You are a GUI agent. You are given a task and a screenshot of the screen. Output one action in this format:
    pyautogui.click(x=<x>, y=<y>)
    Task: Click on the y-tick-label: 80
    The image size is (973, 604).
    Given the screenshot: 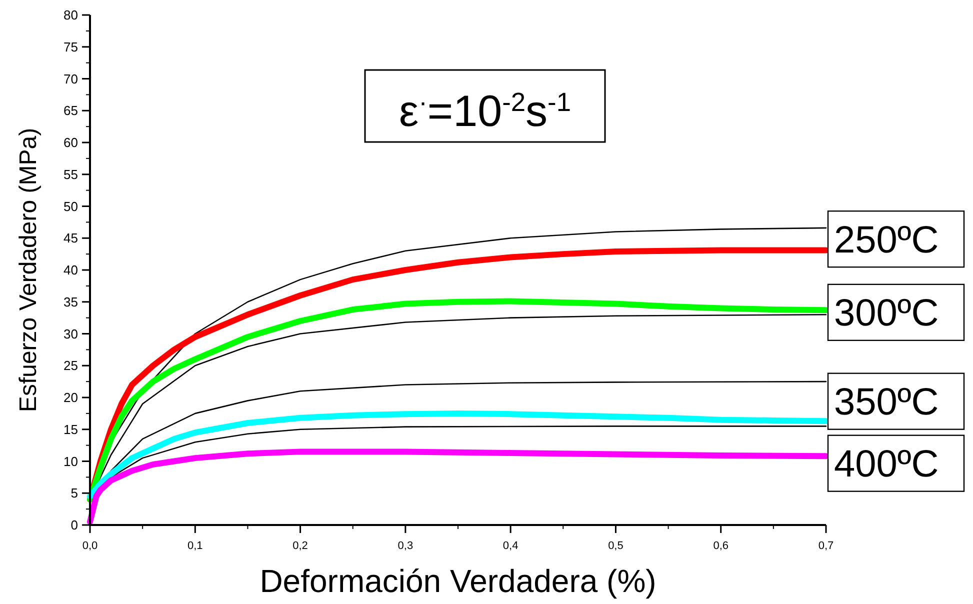 What is the action you would take?
    pyautogui.click(x=71, y=15)
    